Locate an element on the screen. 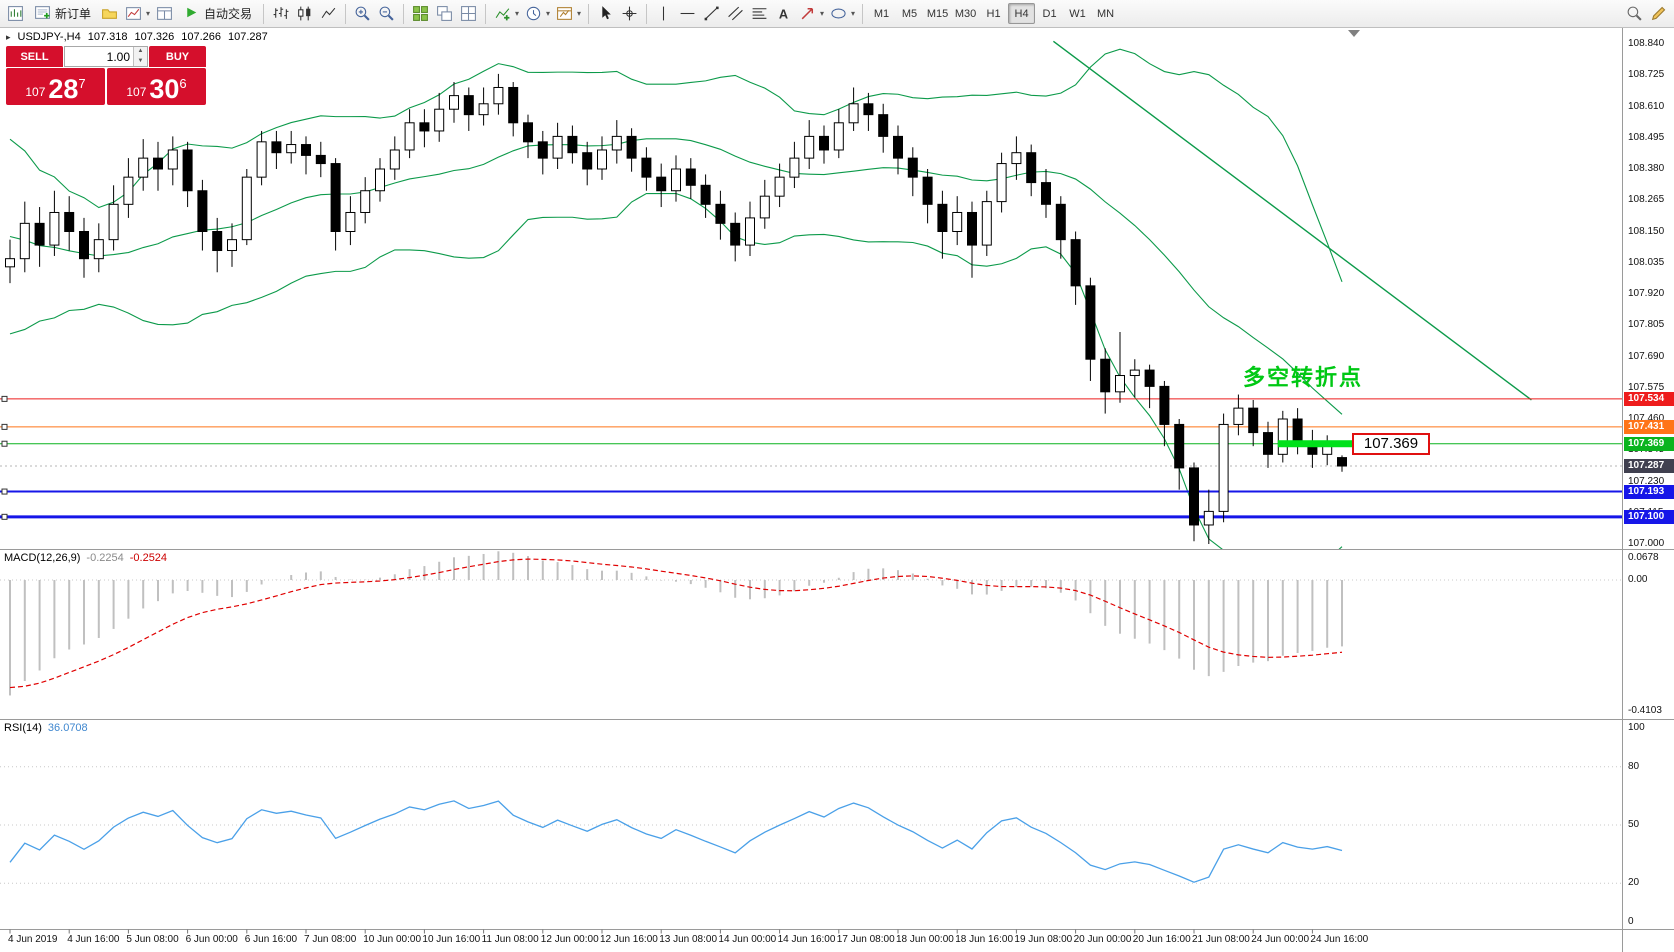  volume-stepper: ▲ ▼ is located at coordinates (140, 56).